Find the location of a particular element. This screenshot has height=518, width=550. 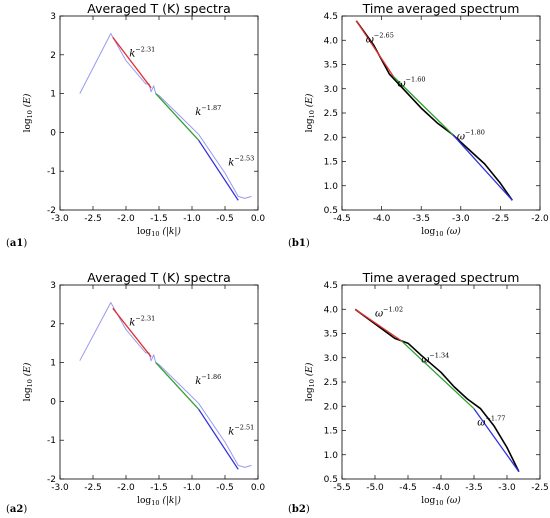

exponent-annotation: k−2.53 is located at coordinates (241, 161).